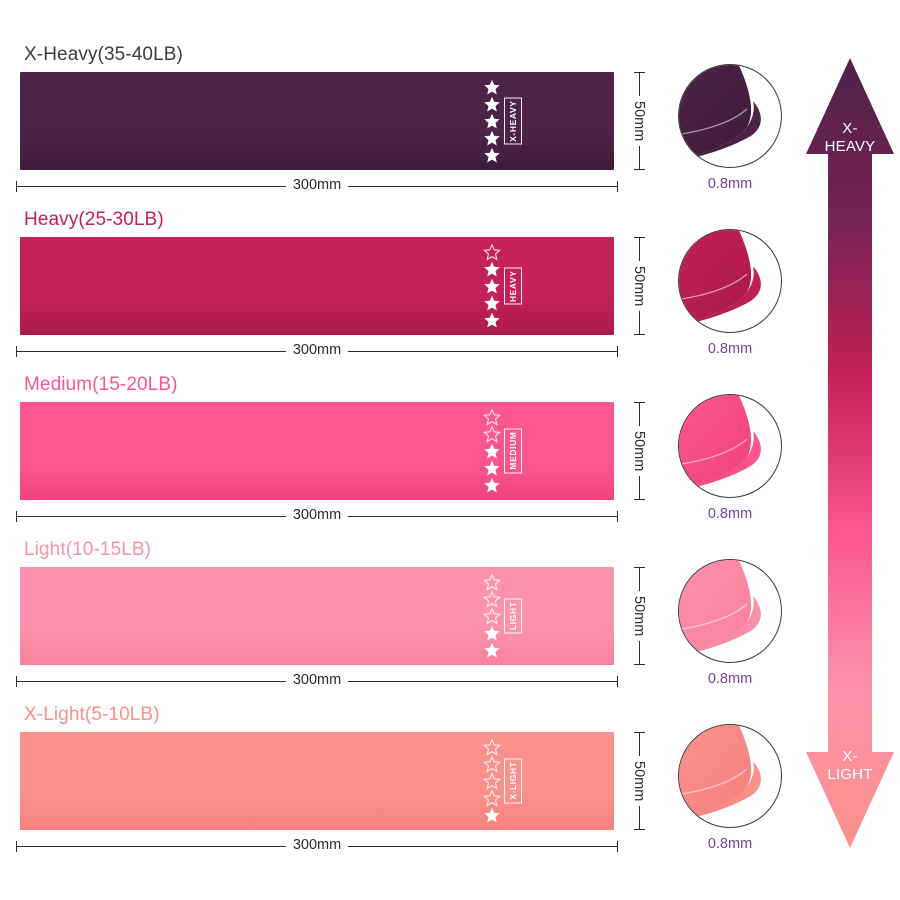  What do you see at coordinates (317, 186) in the screenshot?
I see `width-dimension-x-heavy: 300mm` at bounding box center [317, 186].